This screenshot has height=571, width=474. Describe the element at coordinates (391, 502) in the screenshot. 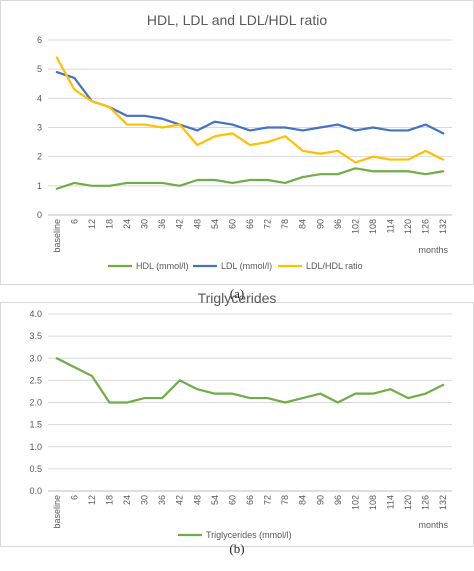

I see `chart-b-x-tick-label: 114` at that location.